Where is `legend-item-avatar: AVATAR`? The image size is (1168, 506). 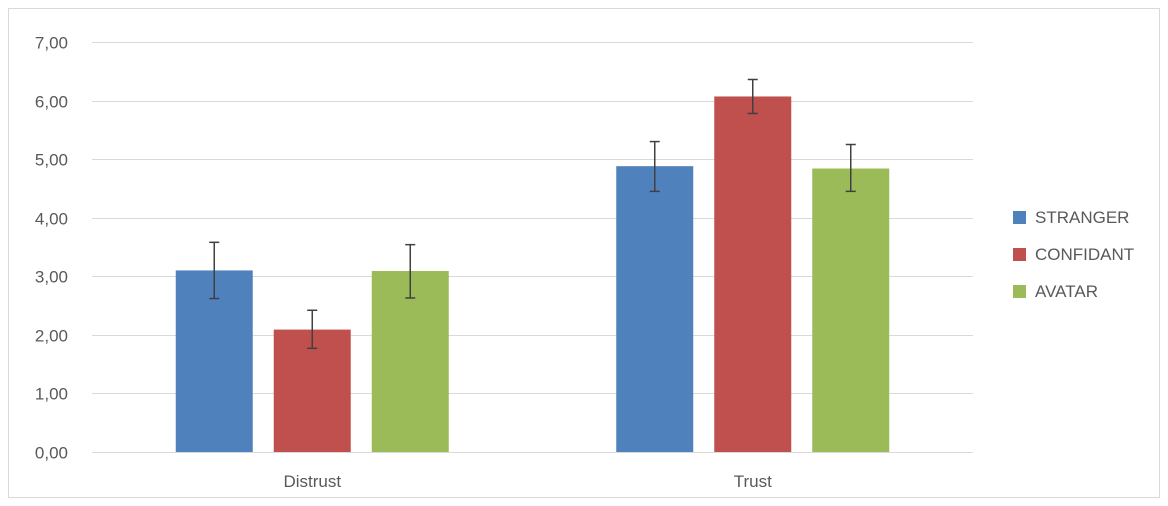
legend-item-avatar: AVATAR is located at coordinates (1055, 291).